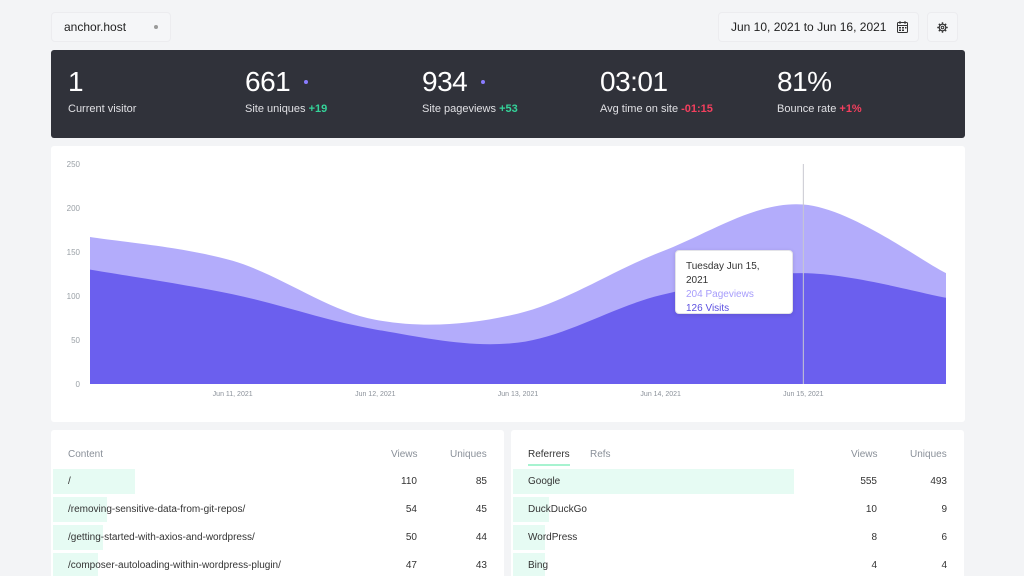  What do you see at coordinates (409, 481) in the screenshot?
I see `row-views: 110` at bounding box center [409, 481].